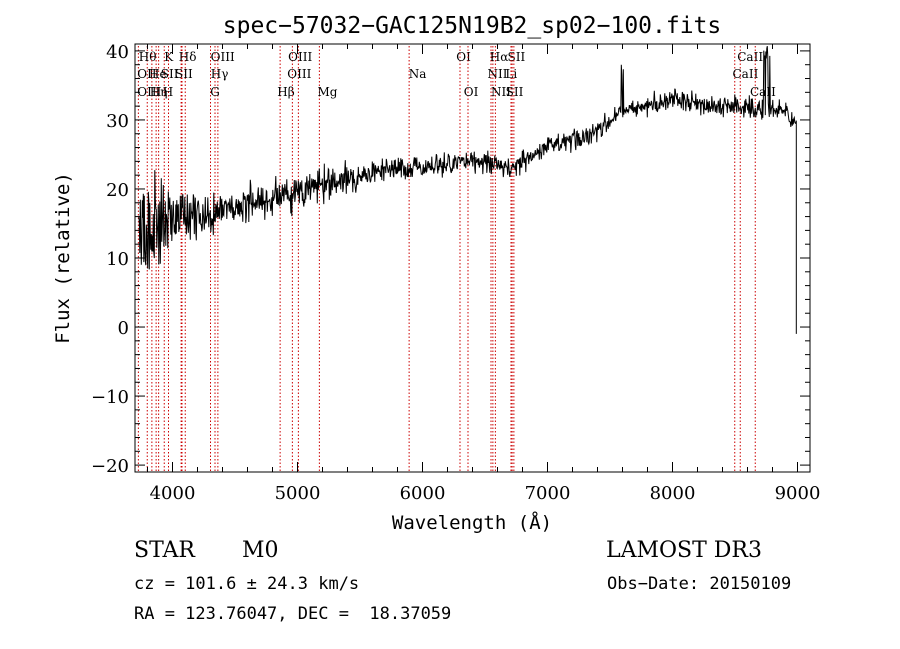 This screenshot has width=900, height=649. What do you see at coordinates (472, 522) in the screenshot?
I see `x-axis-label: Wavelength (Å)` at bounding box center [472, 522].